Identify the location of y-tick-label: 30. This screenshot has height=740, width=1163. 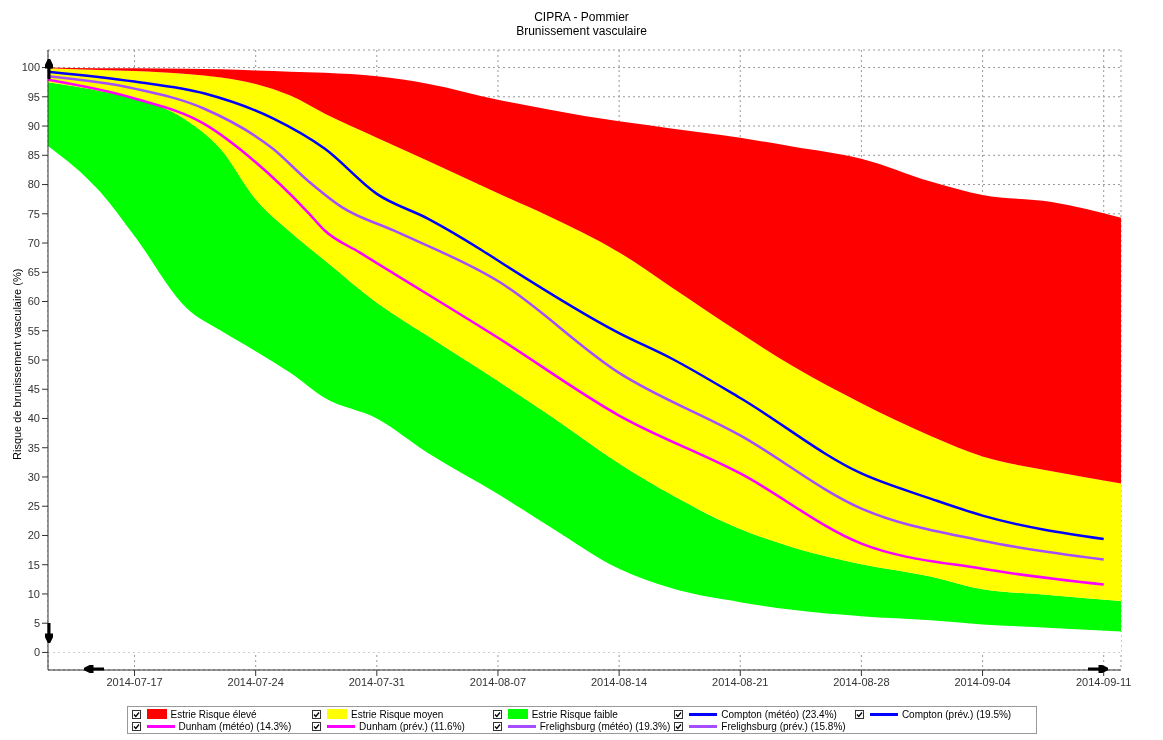
(33, 476).